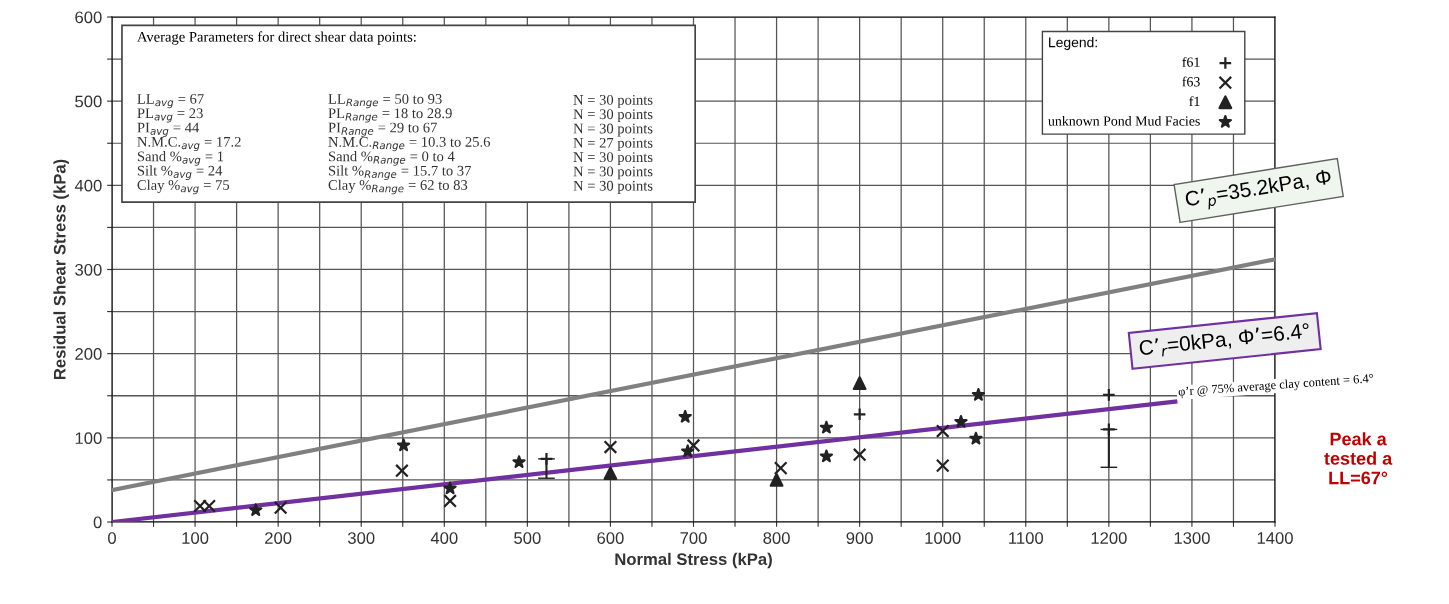  What do you see at coordinates (444, 538) in the screenshot?
I see `x-tick-label: 400` at bounding box center [444, 538].